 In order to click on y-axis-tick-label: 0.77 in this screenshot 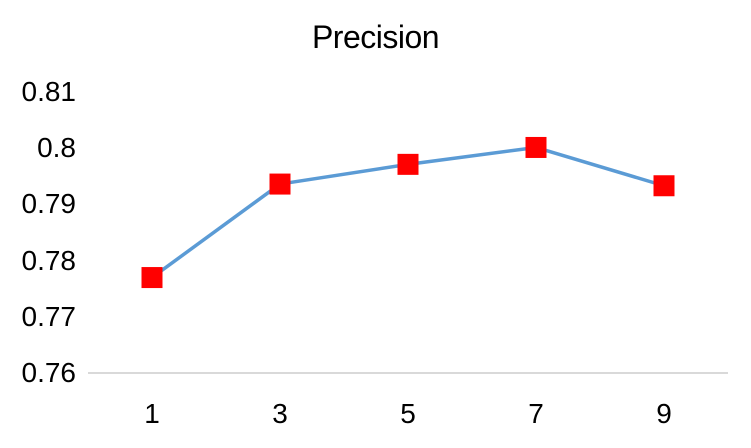, I will do `click(49, 316)`.